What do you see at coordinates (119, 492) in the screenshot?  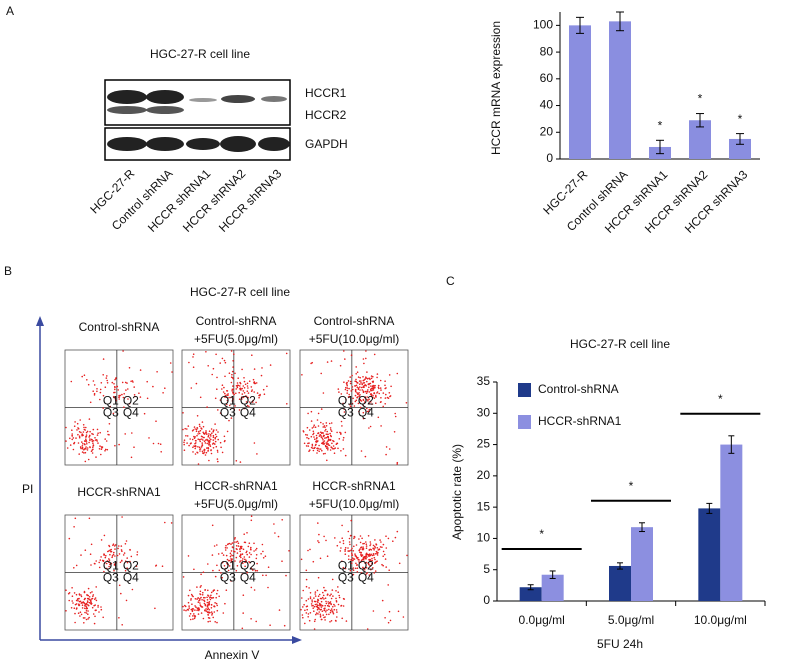 I see `flow-plot-label: HCCR-shRNA1` at bounding box center [119, 492].